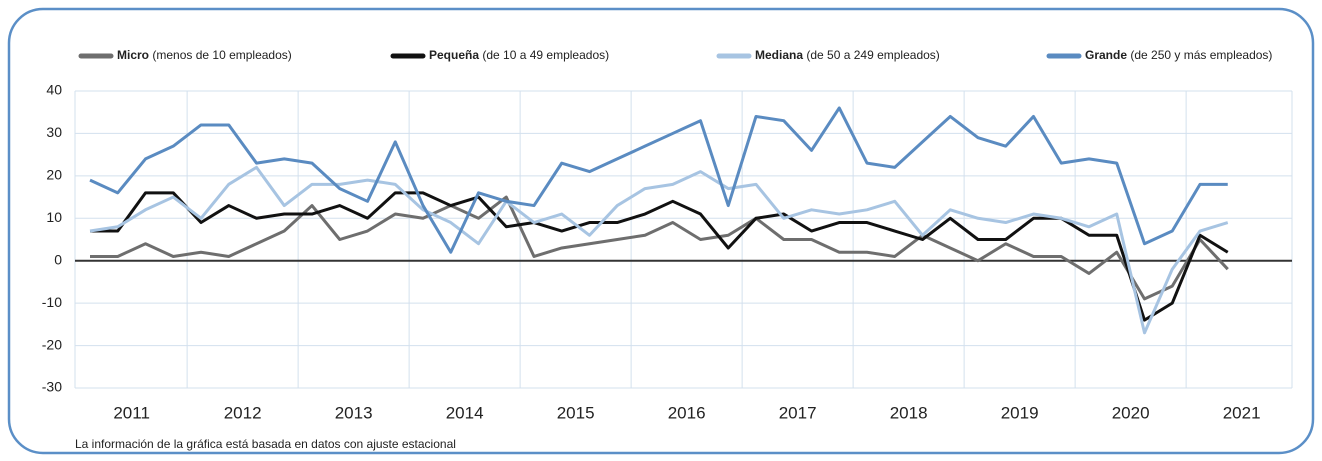 Image resolution: width=1322 pixels, height=461 pixels. Describe the element at coordinates (54, 132) in the screenshot. I see `y-tick-label: 30` at that location.